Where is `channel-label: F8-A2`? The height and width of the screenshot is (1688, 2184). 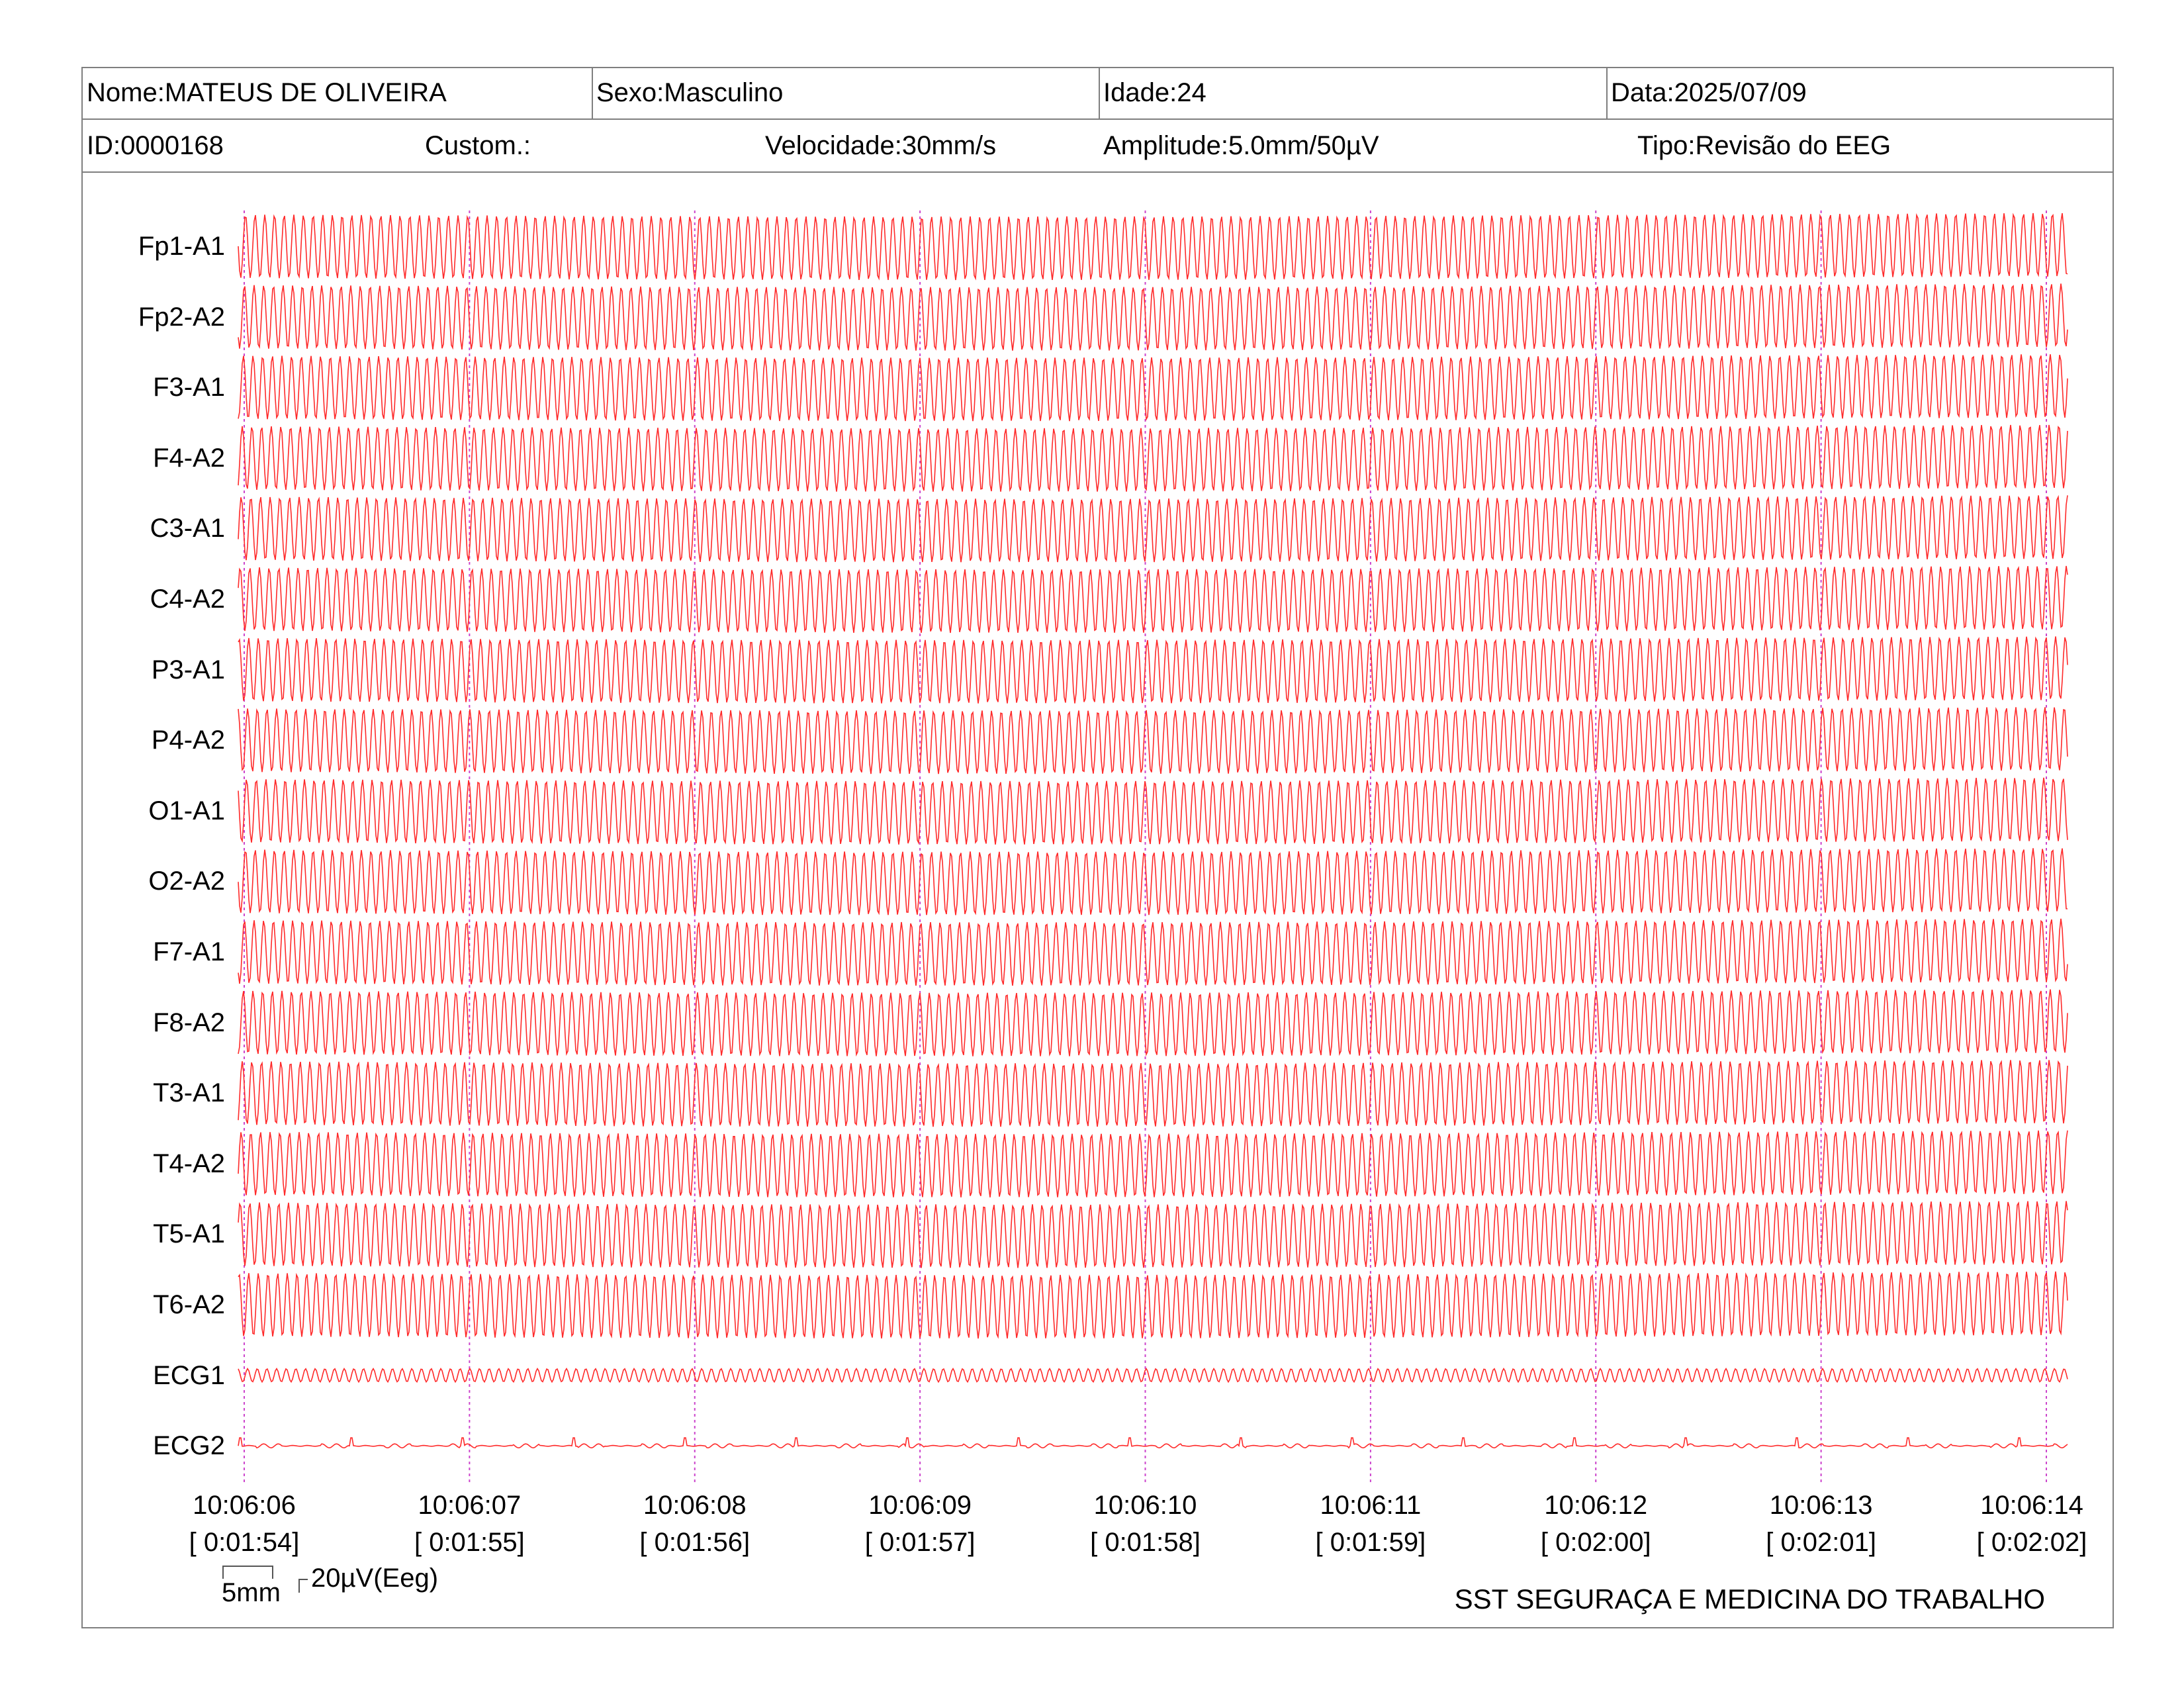
channel-label: F8-A2 is located at coordinates (189, 1022).